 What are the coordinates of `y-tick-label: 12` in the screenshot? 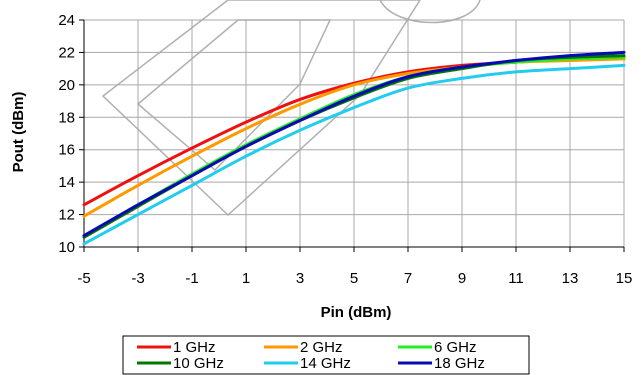 It's located at (66, 215).